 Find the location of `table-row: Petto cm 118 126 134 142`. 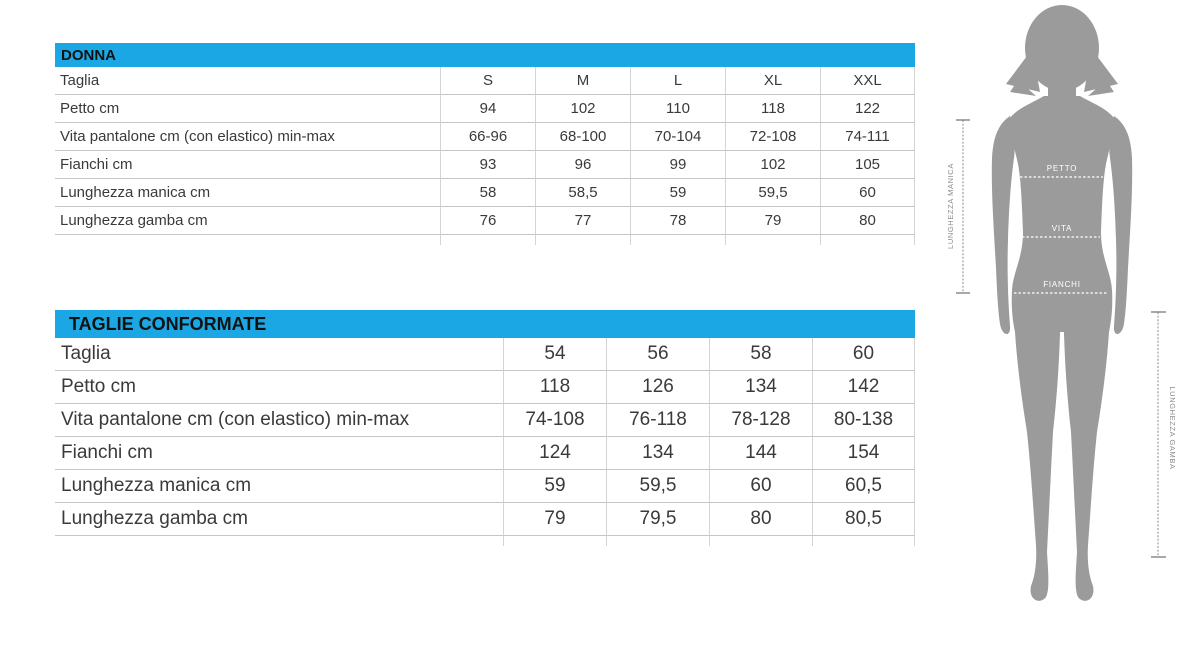

table-row: Petto cm 118 126 134 142 is located at coordinates (485, 387).